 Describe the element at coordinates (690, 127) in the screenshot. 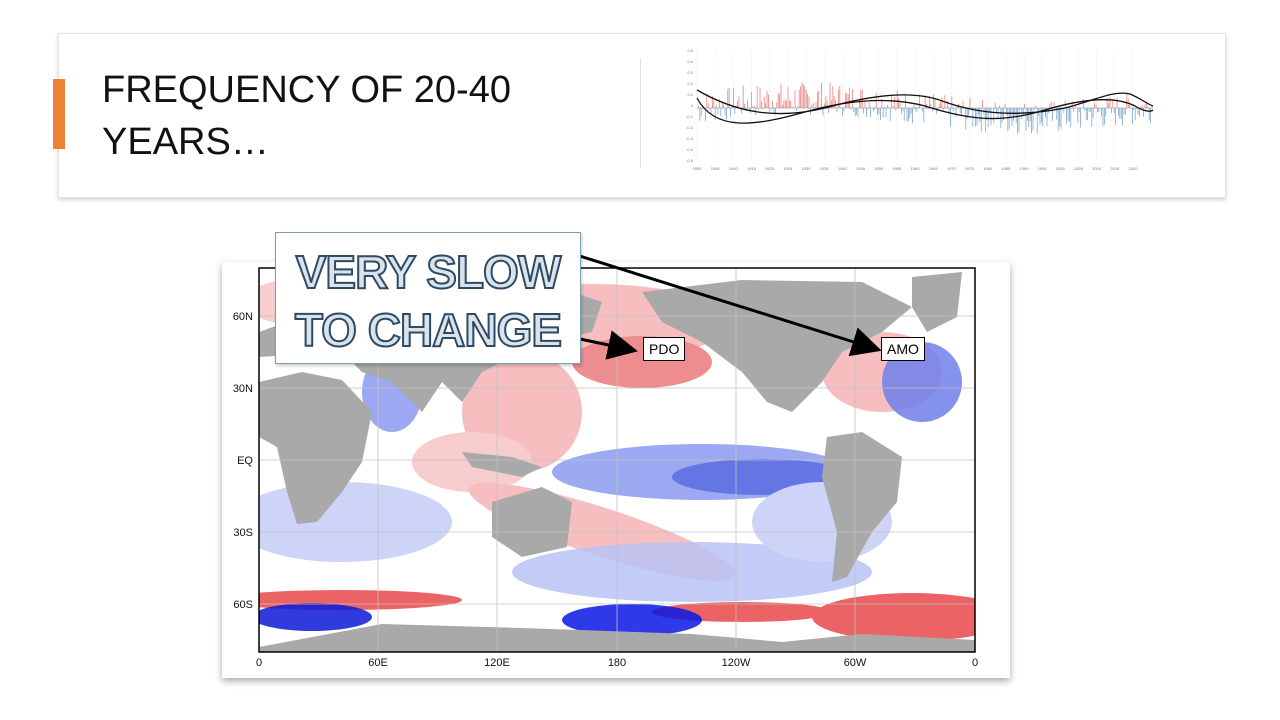

I see `y-tick-label: -0.2` at that location.